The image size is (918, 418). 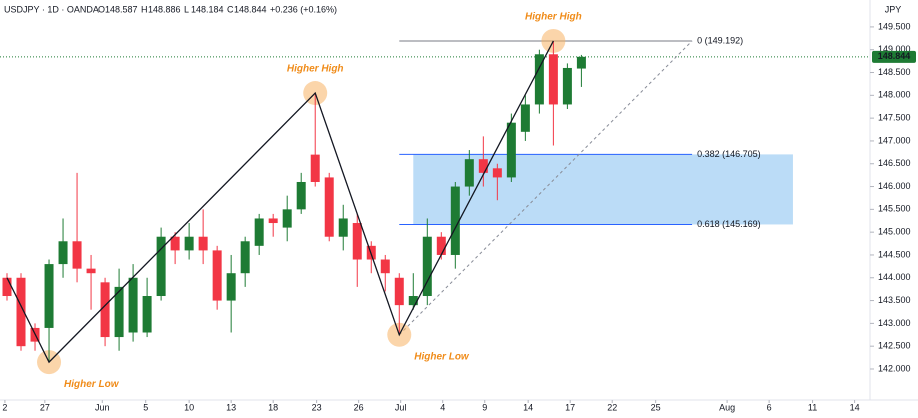 What do you see at coordinates (570, 407) in the screenshot?
I see `x-tick-label: 17` at bounding box center [570, 407].